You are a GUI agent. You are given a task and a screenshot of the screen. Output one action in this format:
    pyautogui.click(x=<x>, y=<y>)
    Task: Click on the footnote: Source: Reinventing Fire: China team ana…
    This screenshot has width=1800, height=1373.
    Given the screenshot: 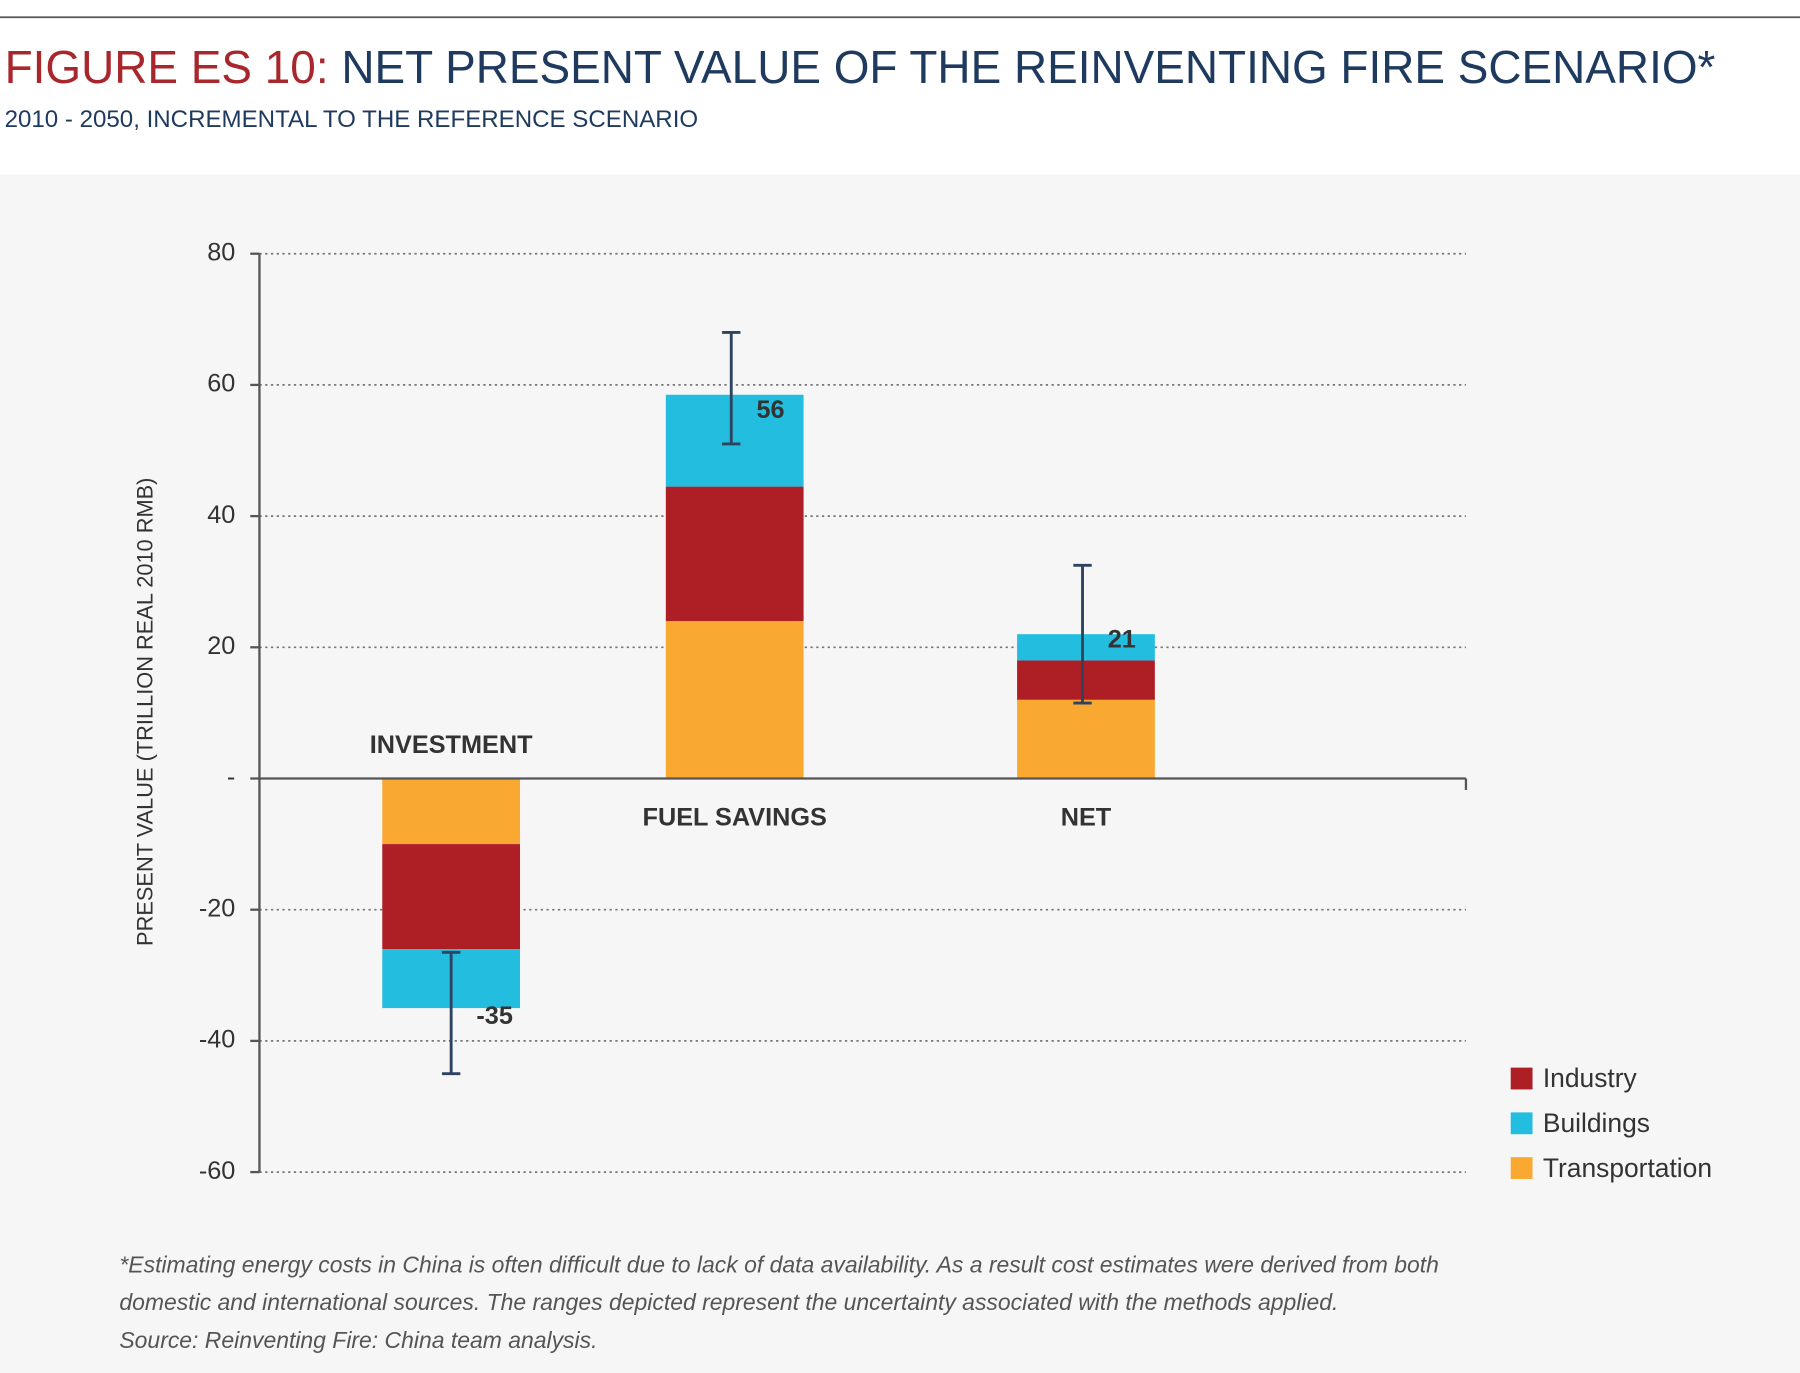 What is the action you would take?
    pyautogui.click(x=358, y=1340)
    